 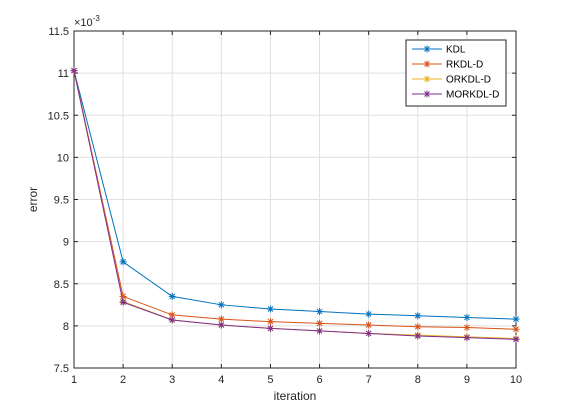 I want to click on legend-entry-morkdl-d: MORKDL-D, so click(x=455, y=95).